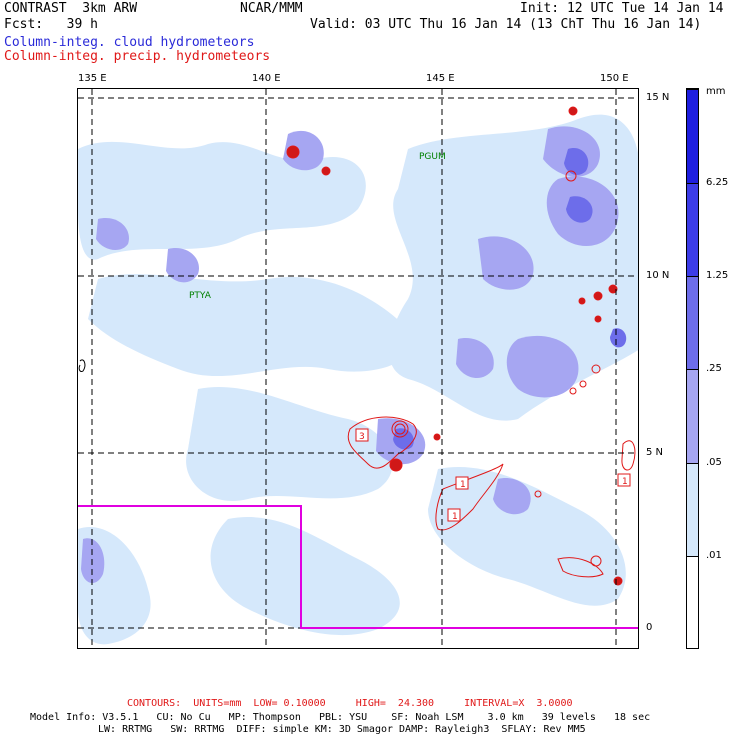 The width and height of the screenshot is (740, 740). I want to click on contour-label-boxes, so click(493, 475).